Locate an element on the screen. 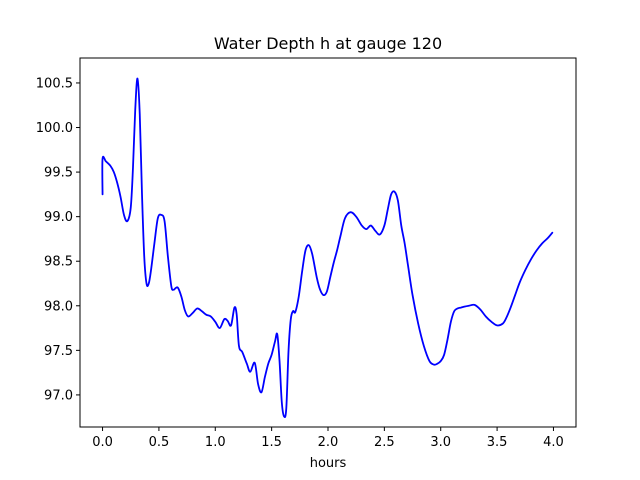  y-tick-label: 99.5 is located at coordinates (58, 173).